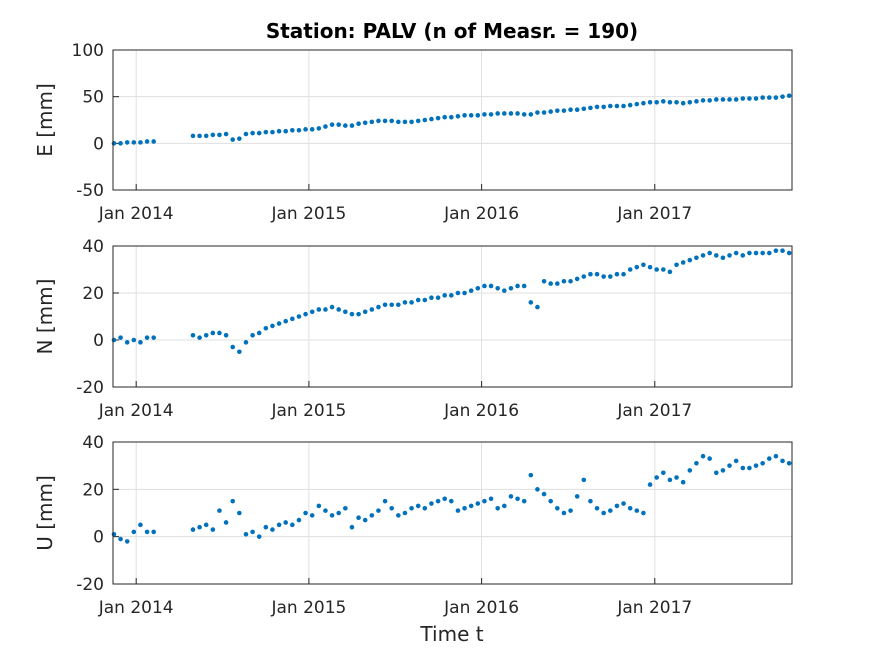  I want to click on y-tick-label: 50, so click(93, 98).